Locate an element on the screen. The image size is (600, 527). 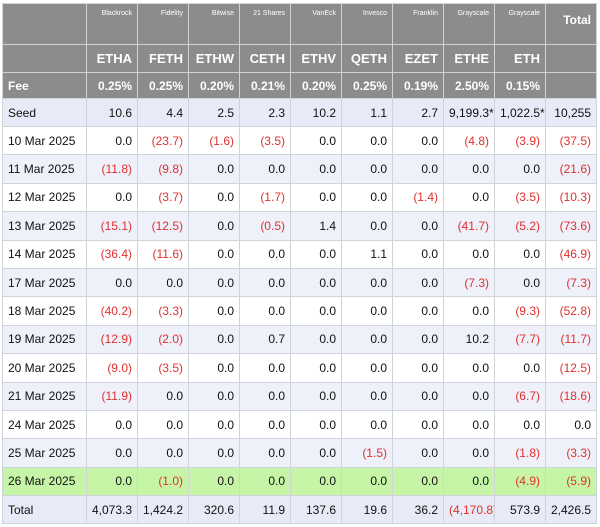
flow-cell: (1.0) is located at coordinates (163, 481).